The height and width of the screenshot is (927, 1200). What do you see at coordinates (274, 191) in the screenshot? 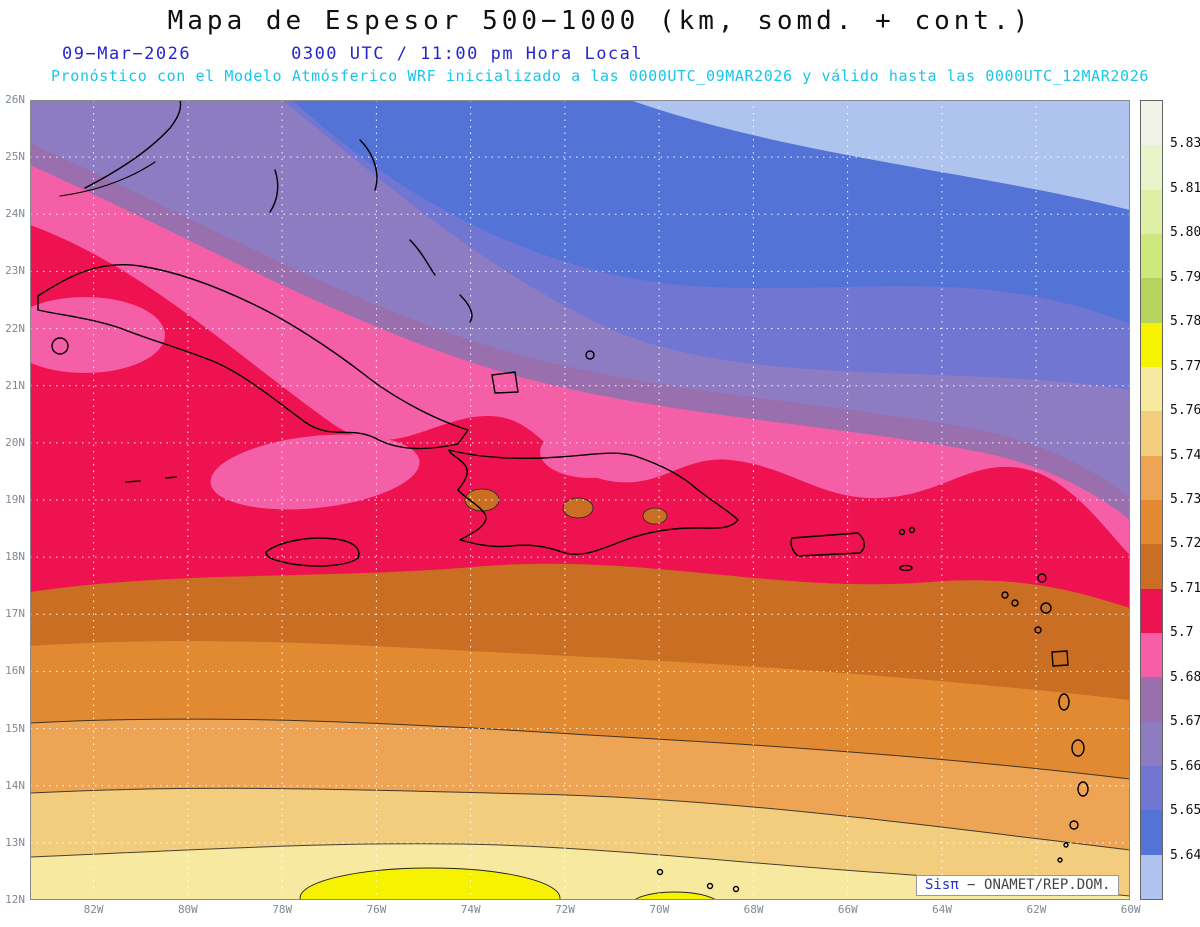
I see `coastline-andros` at bounding box center [274, 191].